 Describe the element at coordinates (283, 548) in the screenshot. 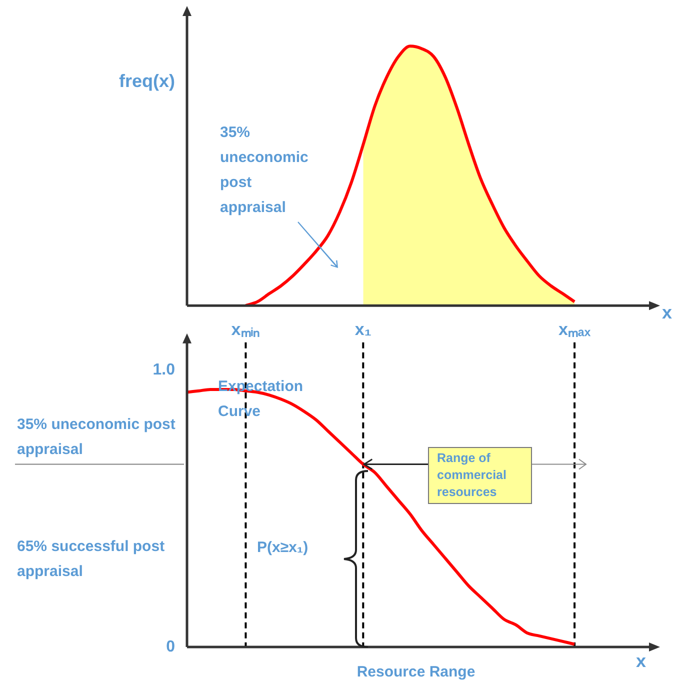

I see `annotation: P(x≥x₁)` at that location.